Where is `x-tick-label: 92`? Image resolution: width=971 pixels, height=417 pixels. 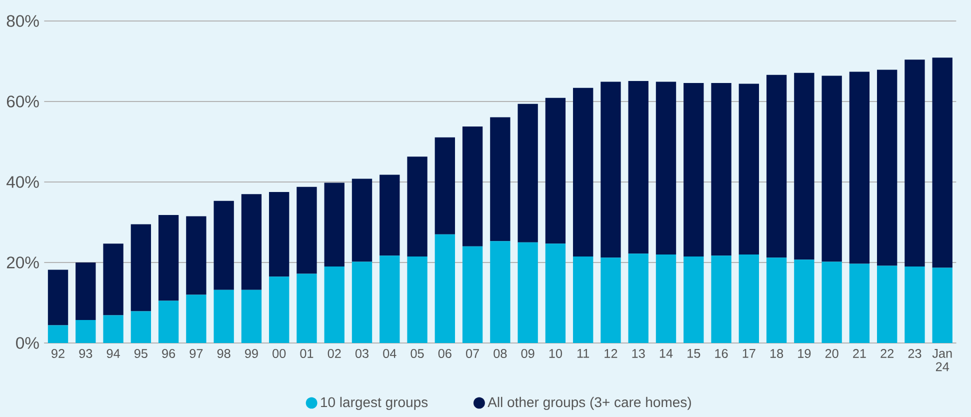
x-tick-label: 92 is located at coordinates (58, 353).